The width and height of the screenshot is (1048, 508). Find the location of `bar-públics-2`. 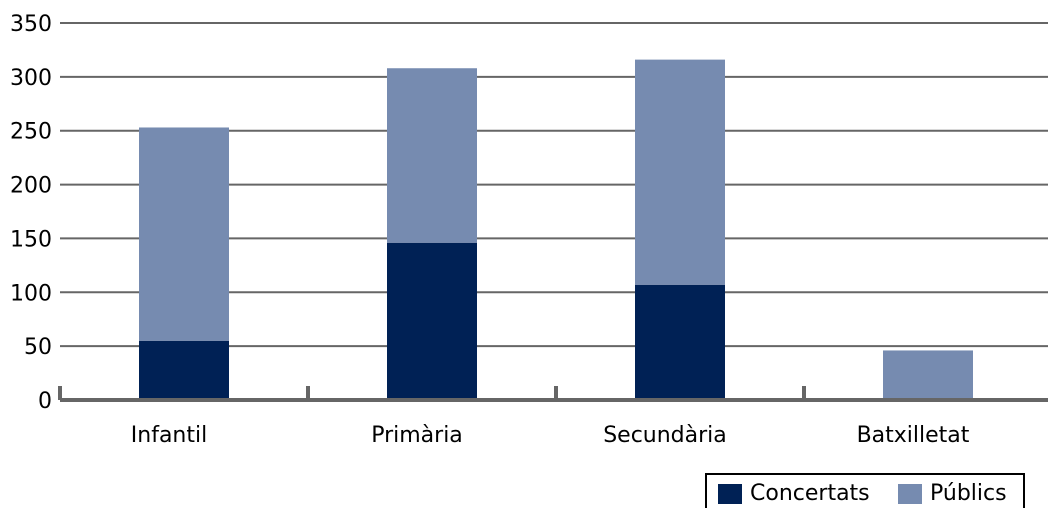

bar-públics-2 is located at coordinates (680, 172).